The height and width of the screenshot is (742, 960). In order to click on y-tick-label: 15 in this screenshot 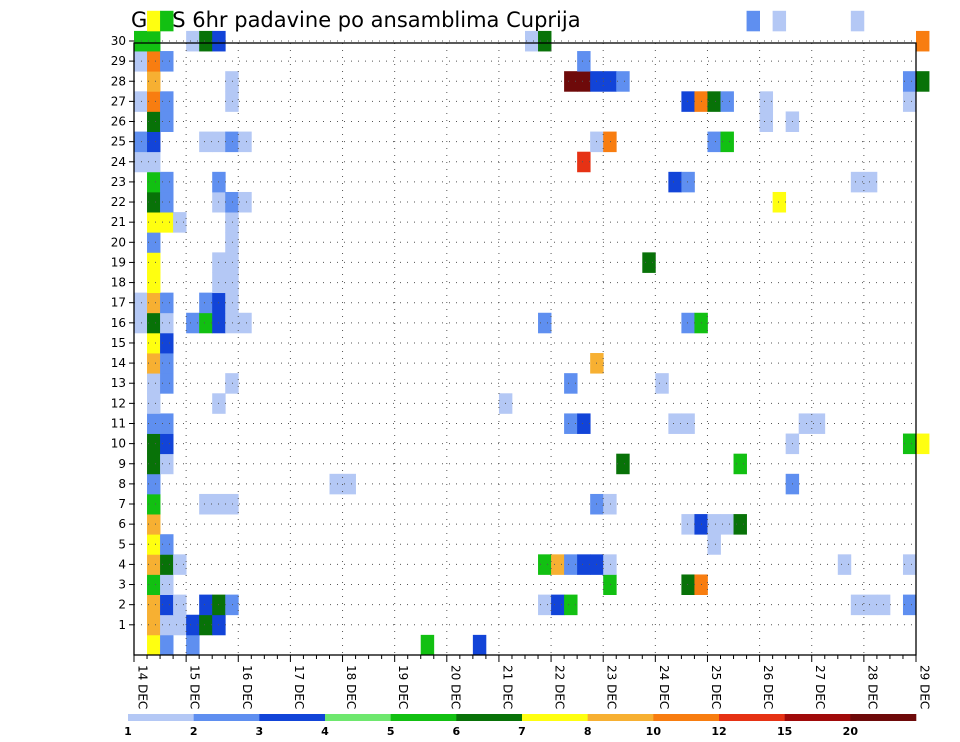, I will do `click(118, 343)`.